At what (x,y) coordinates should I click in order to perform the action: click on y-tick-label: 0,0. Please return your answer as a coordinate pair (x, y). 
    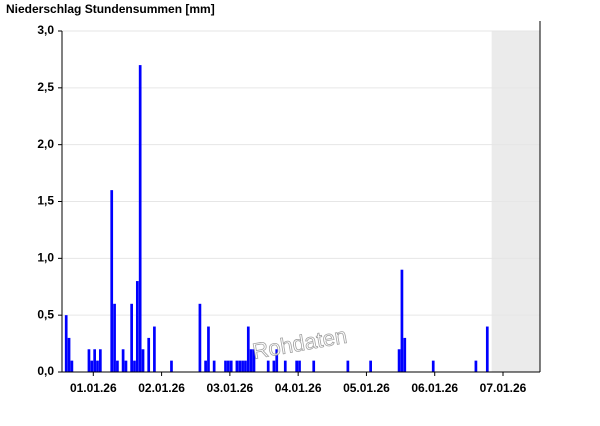
    Looking at the image, I should click on (45, 371).